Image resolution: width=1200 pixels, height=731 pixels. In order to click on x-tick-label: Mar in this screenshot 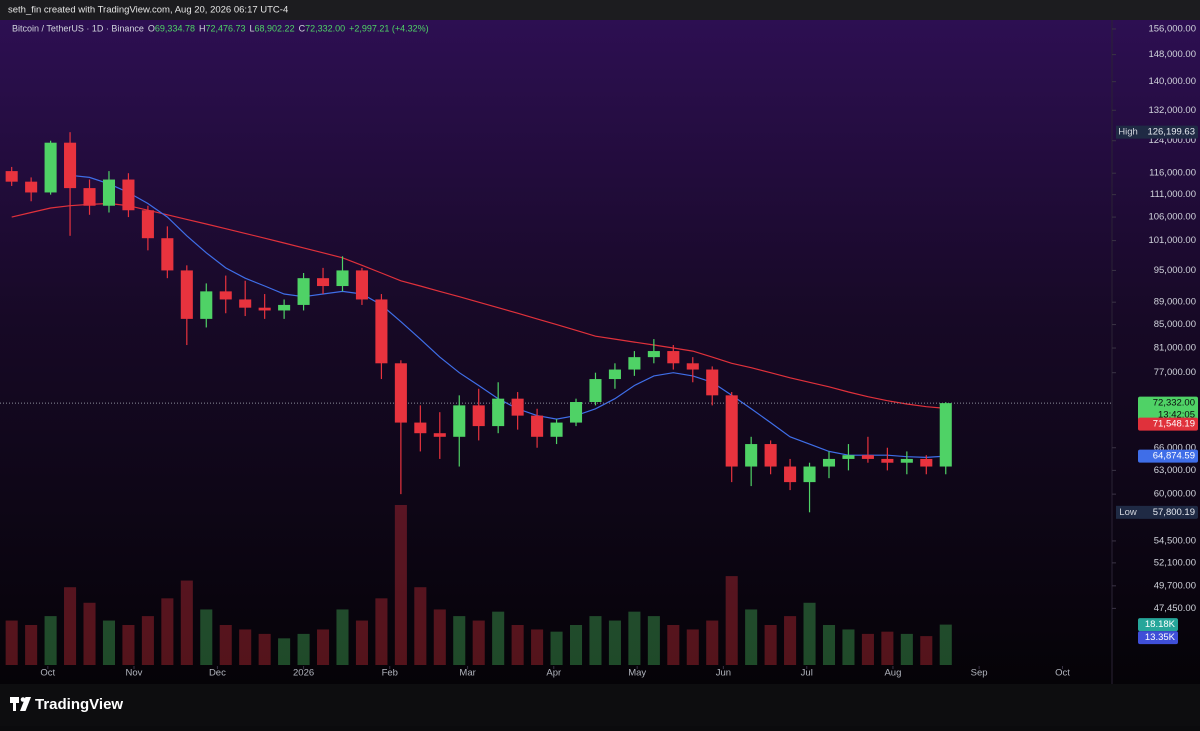, I will do `click(467, 673)`.